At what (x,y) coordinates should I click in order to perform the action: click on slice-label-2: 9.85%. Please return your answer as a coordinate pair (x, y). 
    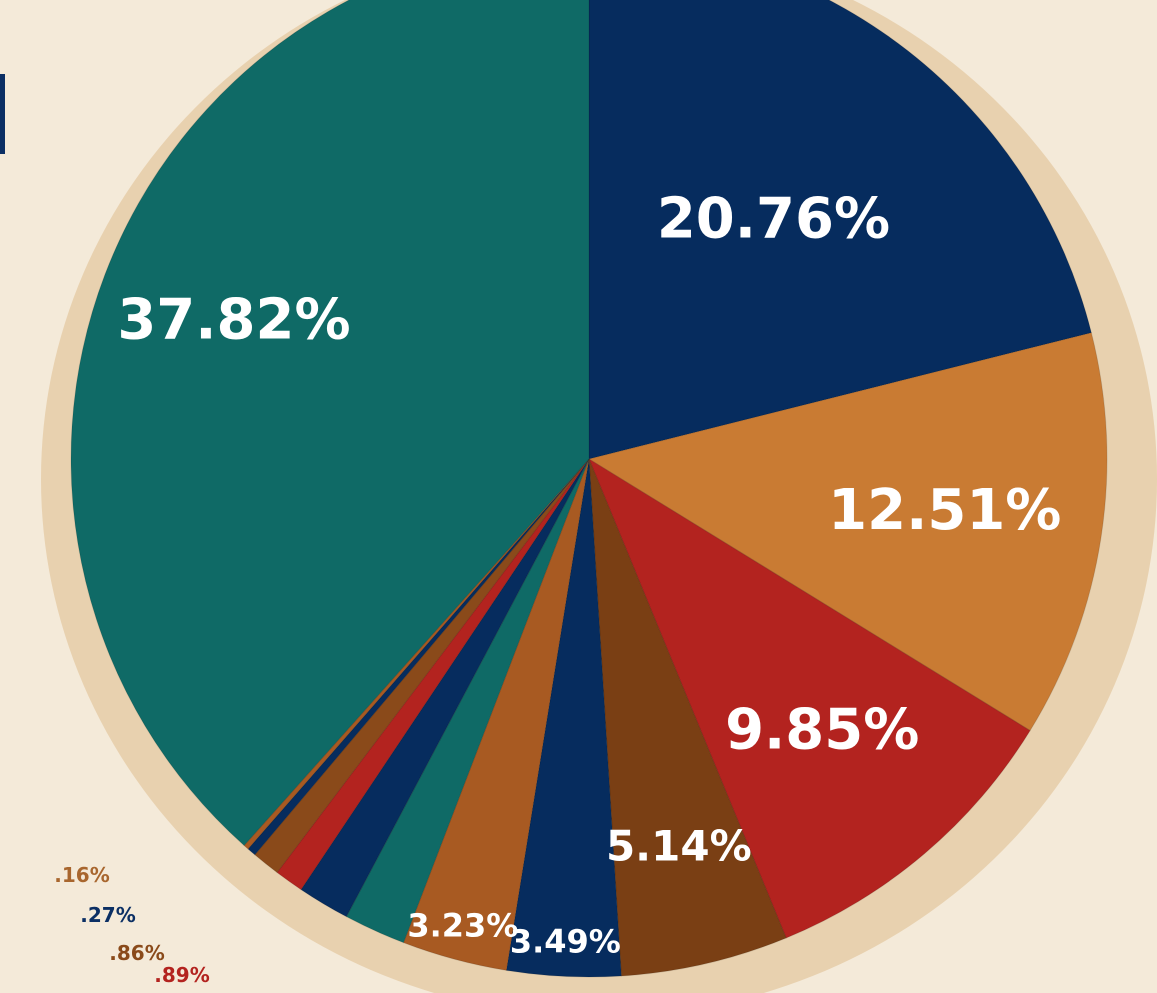
    Looking at the image, I should click on (822, 729).